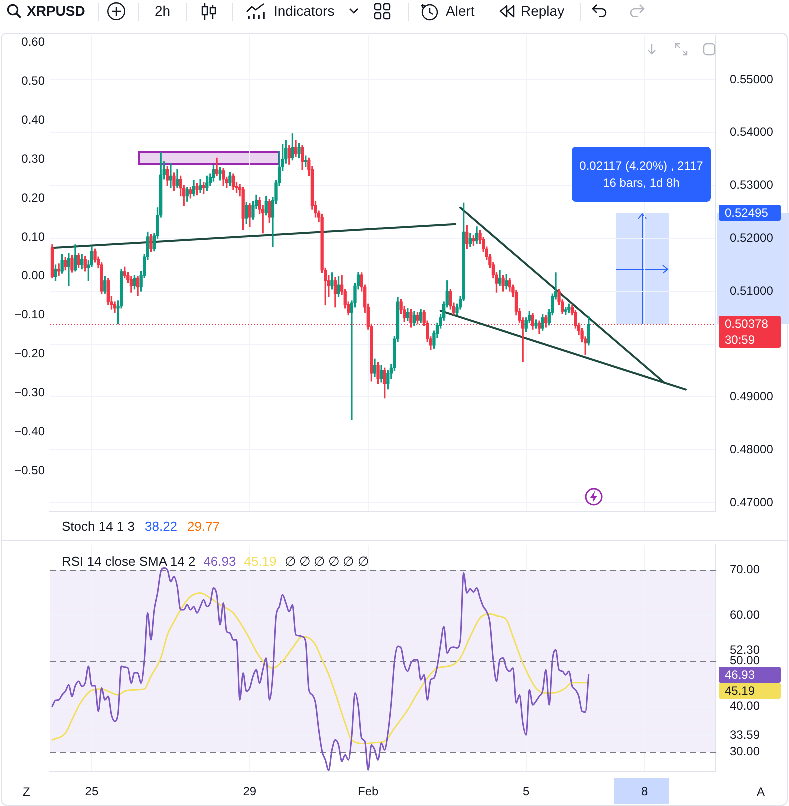 This screenshot has width=789, height=806. Describe the element at coordinates (740, 340) in the screenshot. I see `text: 30:59` at that location.